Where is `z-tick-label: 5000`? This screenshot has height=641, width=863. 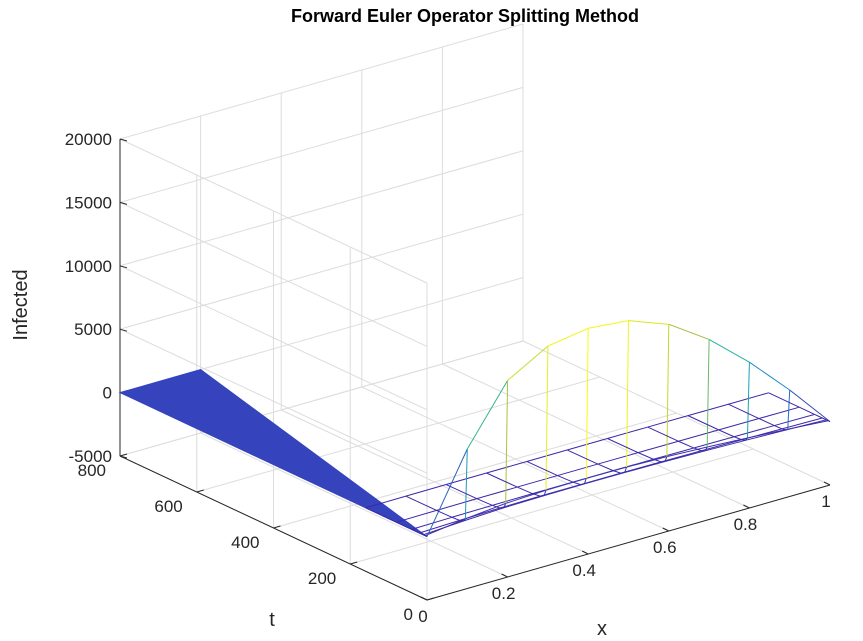 z-tick-label: 5000 is located at coordinates (93, 329).